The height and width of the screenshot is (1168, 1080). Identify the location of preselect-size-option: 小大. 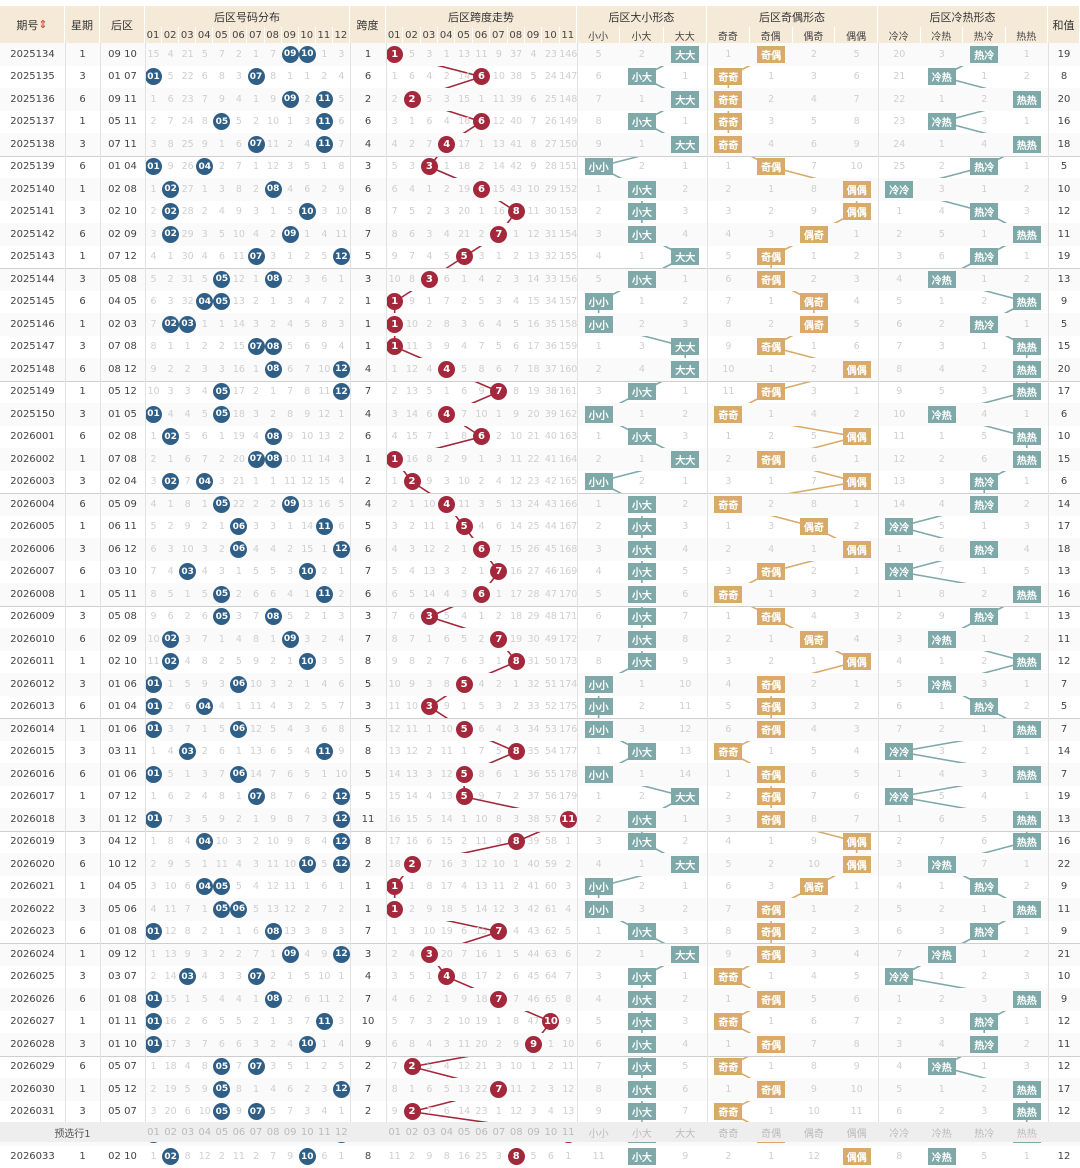
(641, 1132).